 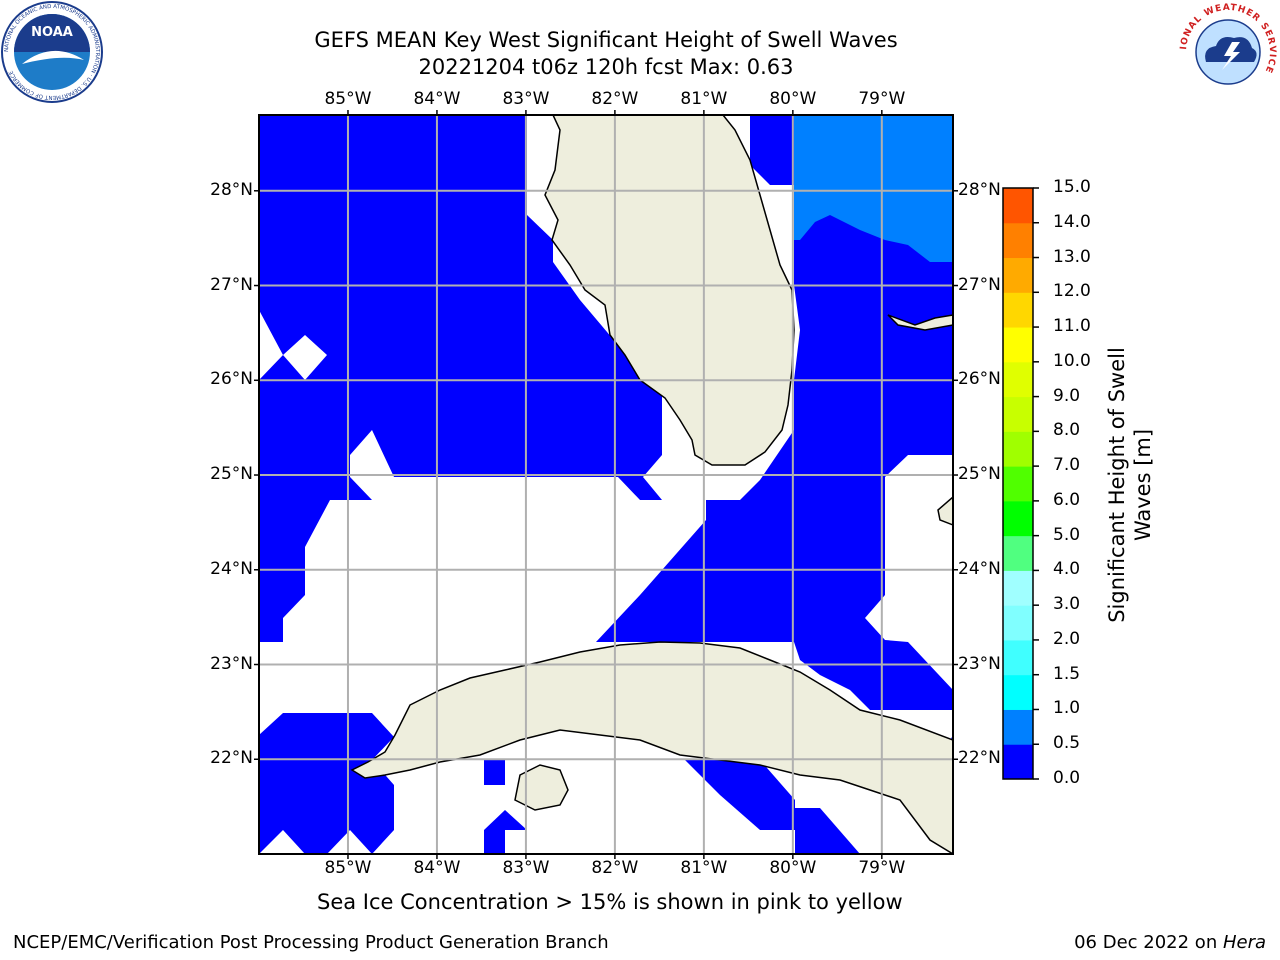 I want to click on colorbar-title-line1: Significant Height of Swell, so click(x=1117, y=485).